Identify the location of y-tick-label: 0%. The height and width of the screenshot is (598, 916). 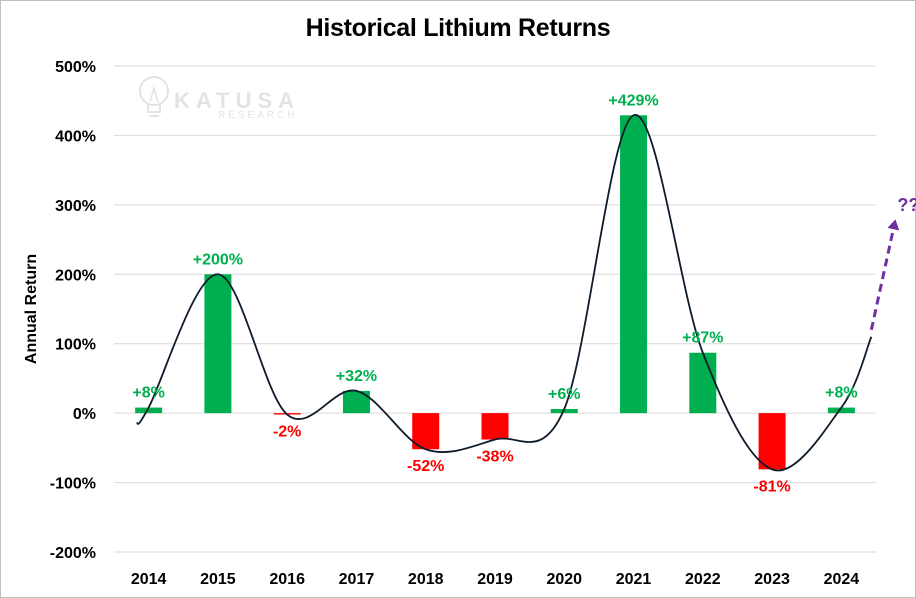
(84, 414).